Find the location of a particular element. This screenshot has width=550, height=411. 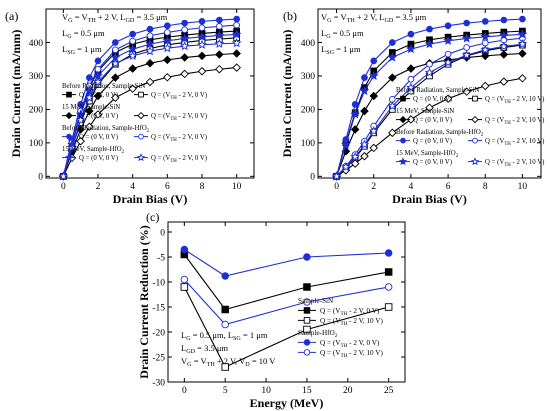

legend-label: Q = (VTH - 2 V, 10 V) is located at coordinates (514, 163).